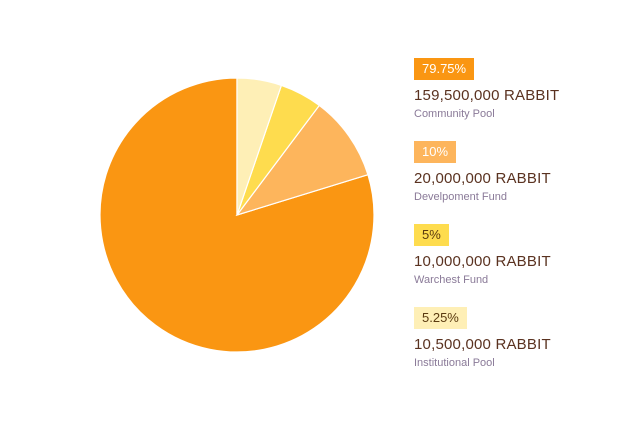 The image size is (642, 434). Describe the element at coordinates (482, 344) in the screenshot. I see `token-amount: 10,500,000 RABBIT` at that location.